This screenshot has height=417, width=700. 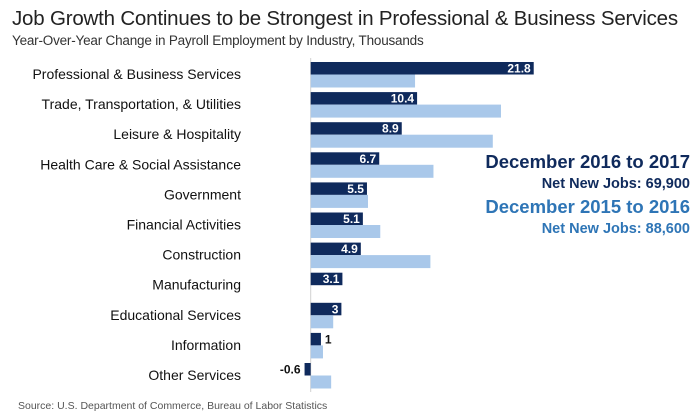 I want to click on data-label-2016-2017: 6.7, so click(x=368, y=159).